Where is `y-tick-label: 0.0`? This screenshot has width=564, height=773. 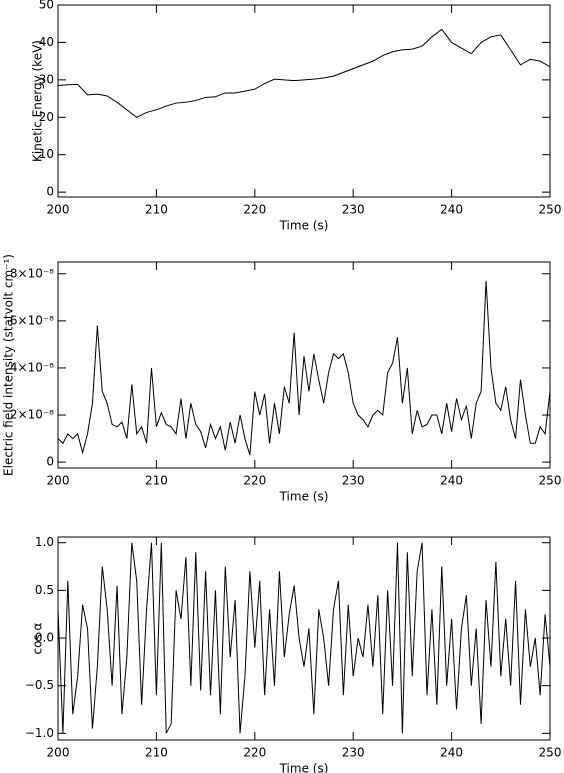
y-tick-label: 0.0 is located at coordinates (44, 638).